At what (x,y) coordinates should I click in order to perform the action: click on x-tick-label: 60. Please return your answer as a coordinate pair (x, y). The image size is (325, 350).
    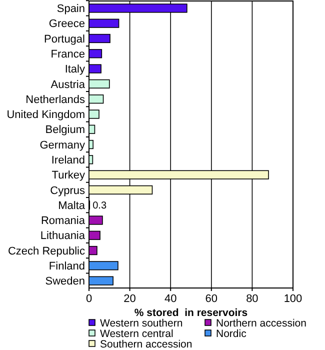
    Looking at the image, I should click on (211, 299).